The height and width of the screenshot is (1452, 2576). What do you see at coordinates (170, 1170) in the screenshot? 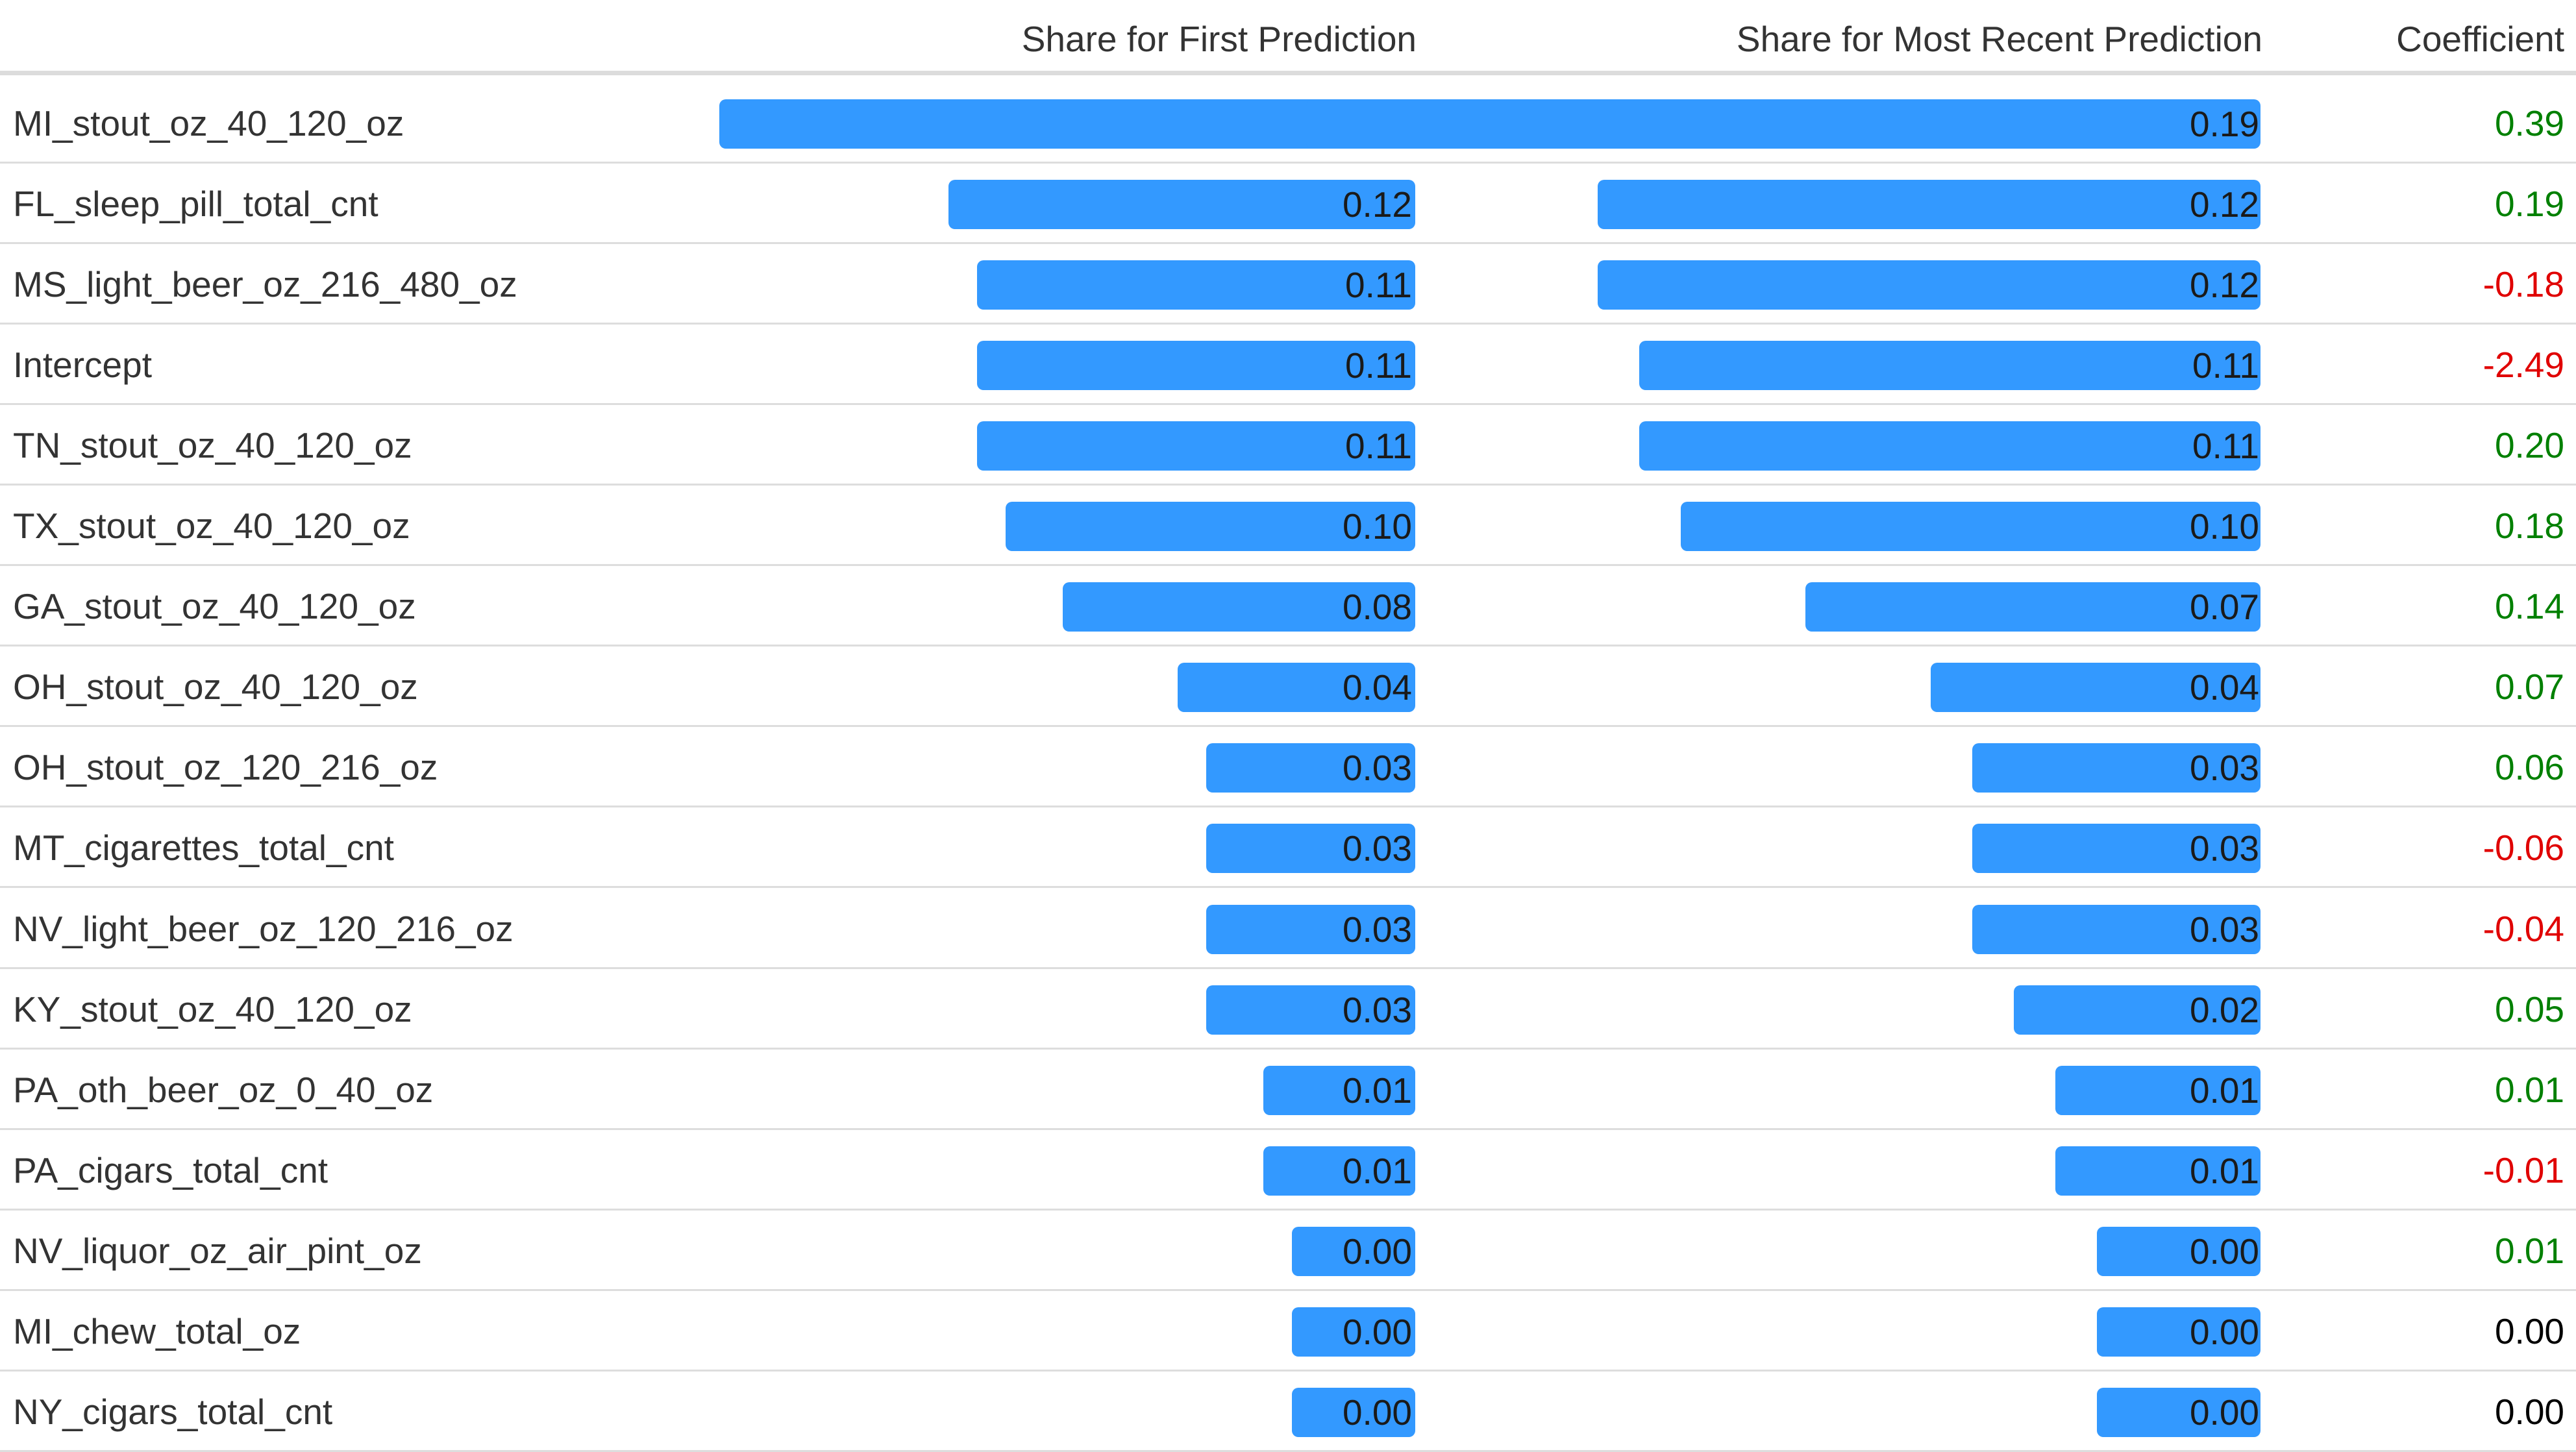
I see `feature-name: PA_cigars_total_cnt` at bounding box center [170, 1170].